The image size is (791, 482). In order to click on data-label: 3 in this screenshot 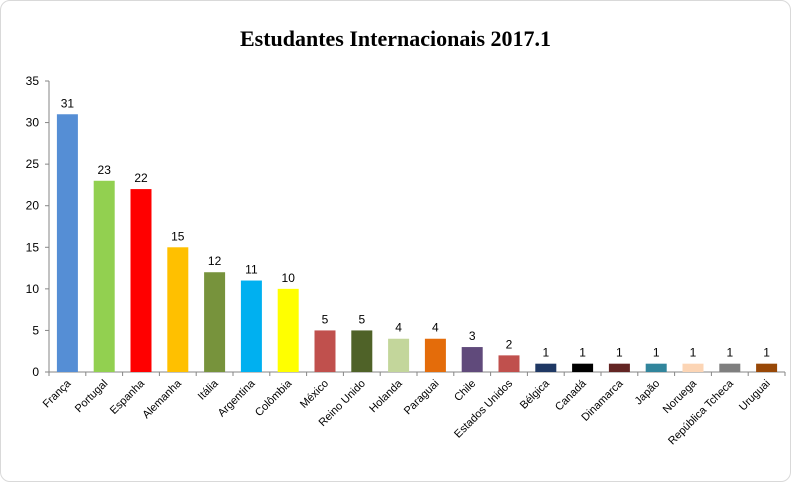, I will do `click(472, 336)`.